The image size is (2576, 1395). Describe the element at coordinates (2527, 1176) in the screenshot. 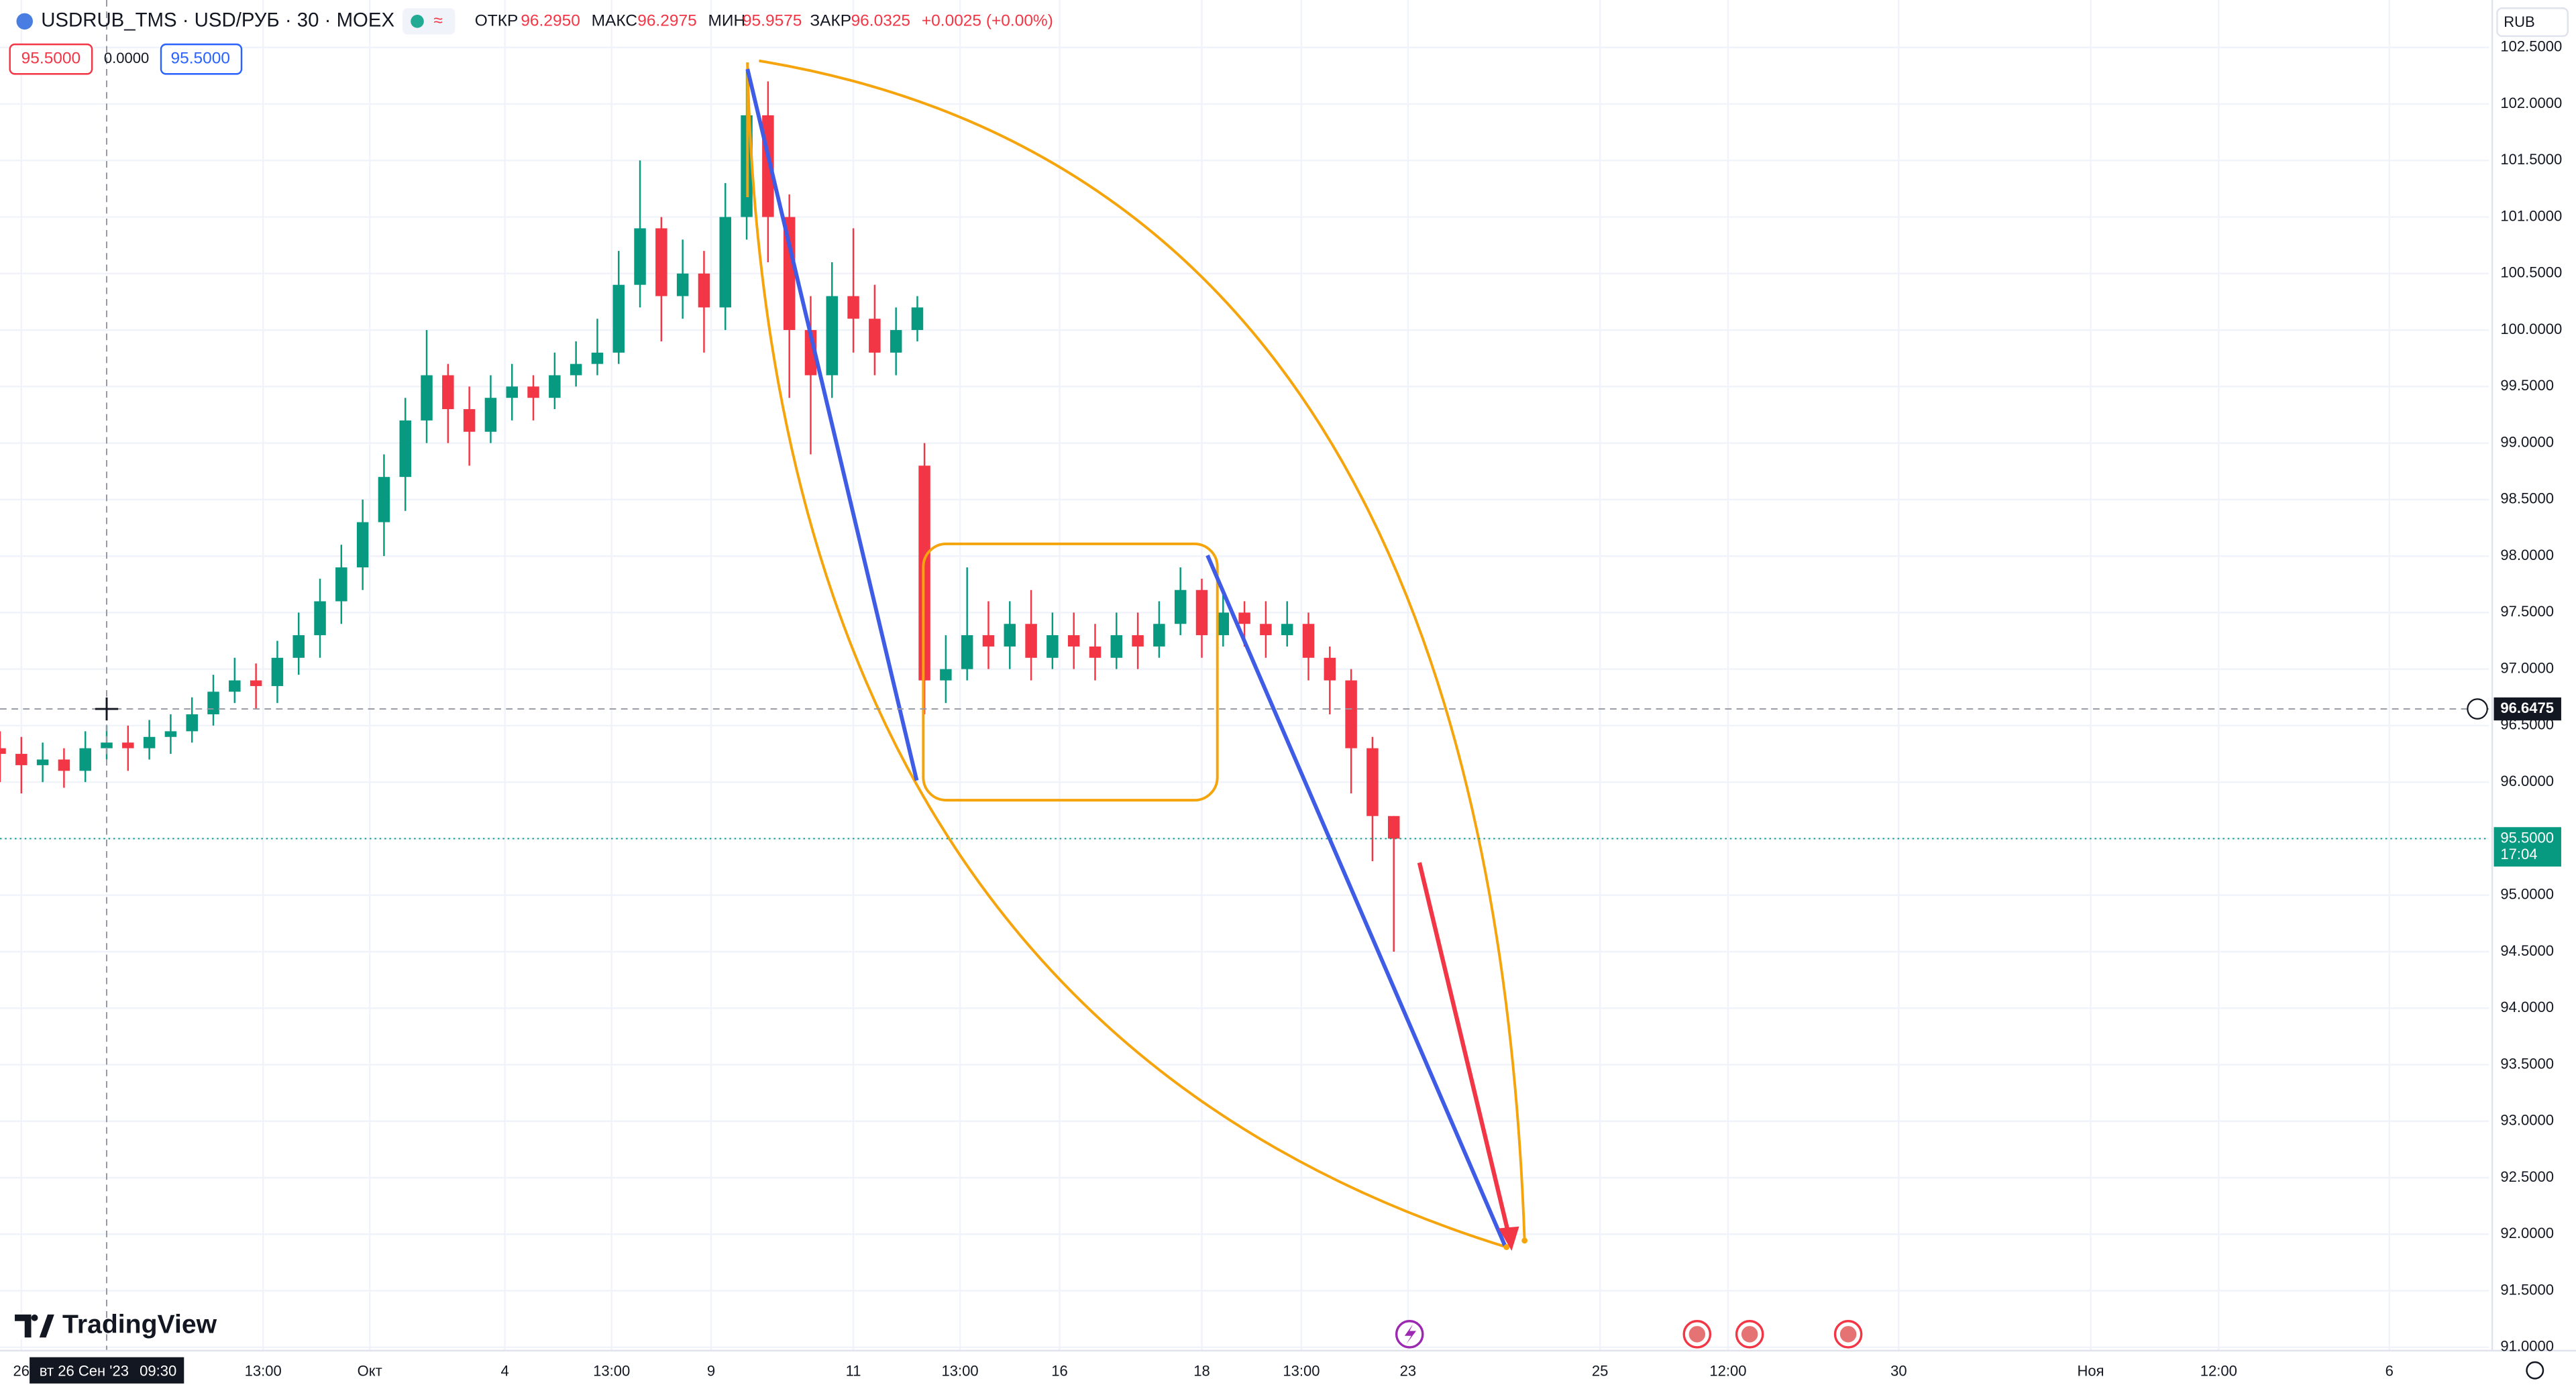

I see `y-tick-label: 92.5000` at that location.